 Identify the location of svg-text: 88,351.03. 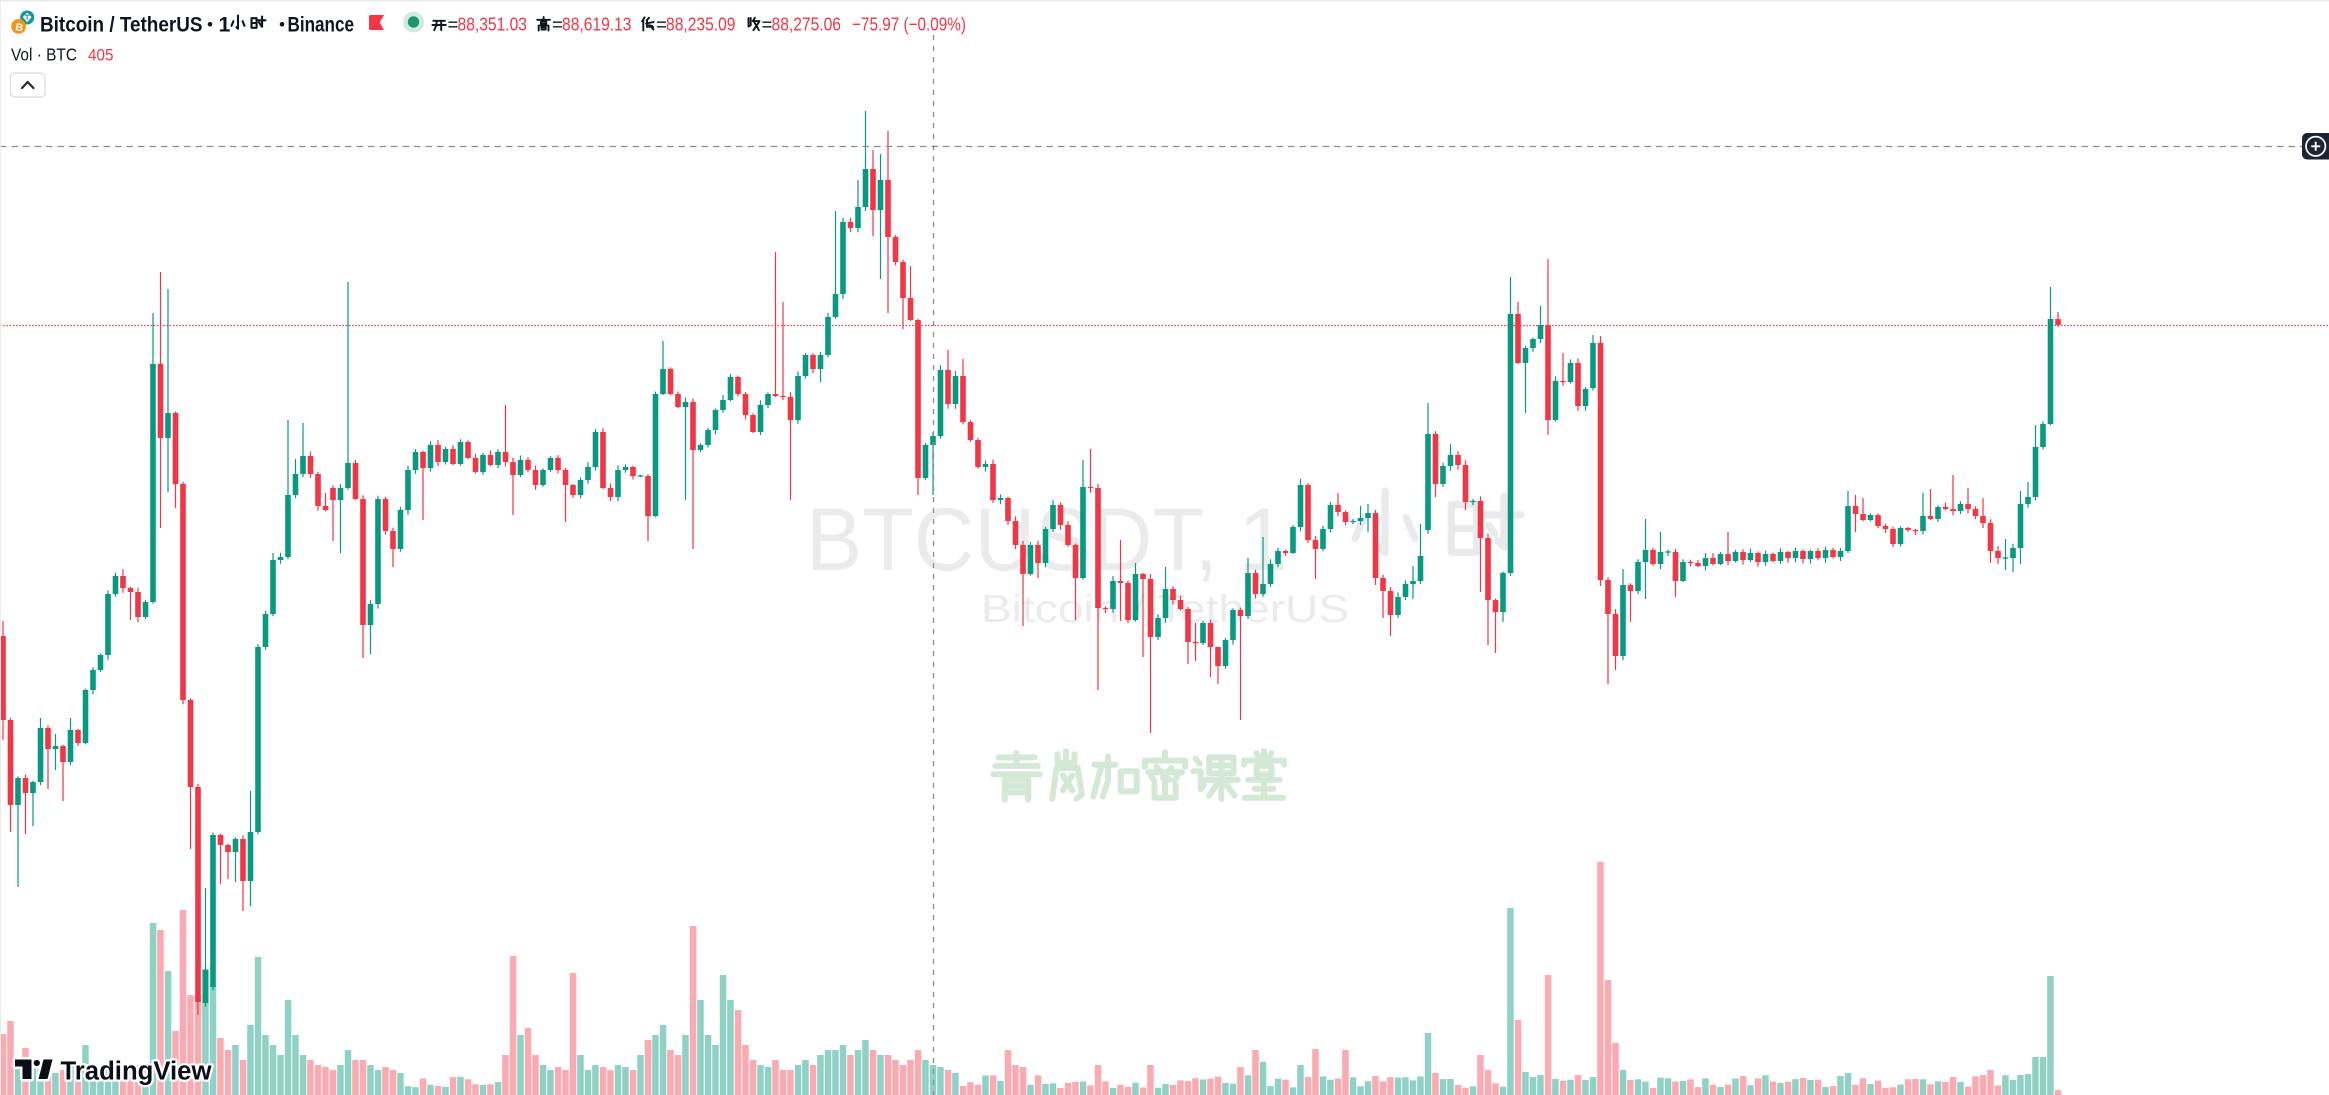
(493, 23).